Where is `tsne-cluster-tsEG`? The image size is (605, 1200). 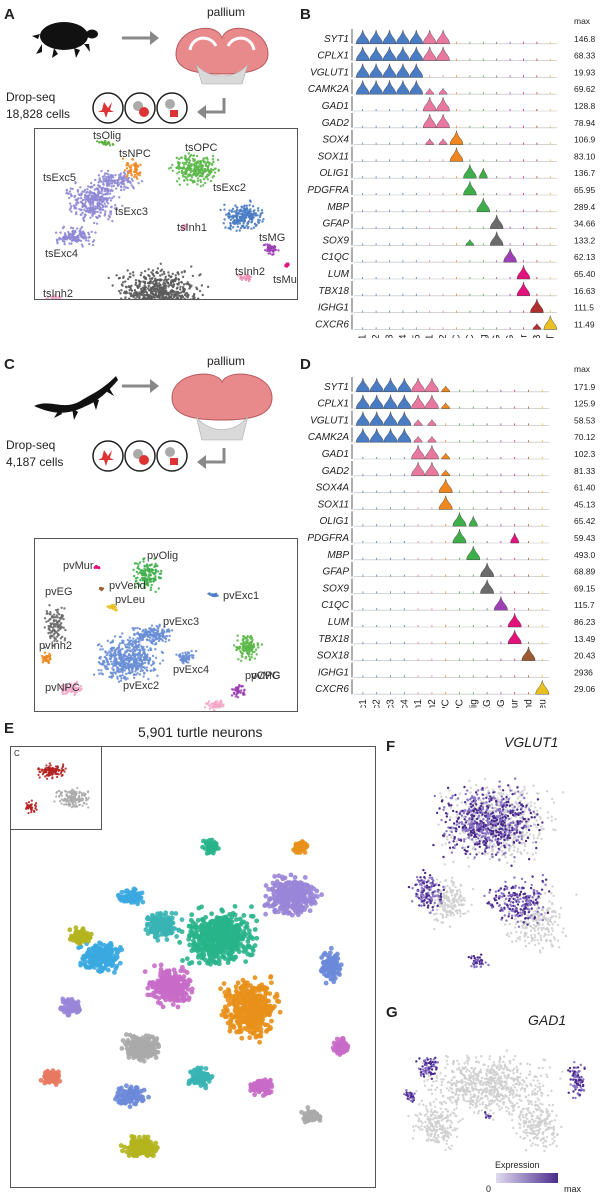
tsne-cluster-tsEG is located at coordinates (158, 297).